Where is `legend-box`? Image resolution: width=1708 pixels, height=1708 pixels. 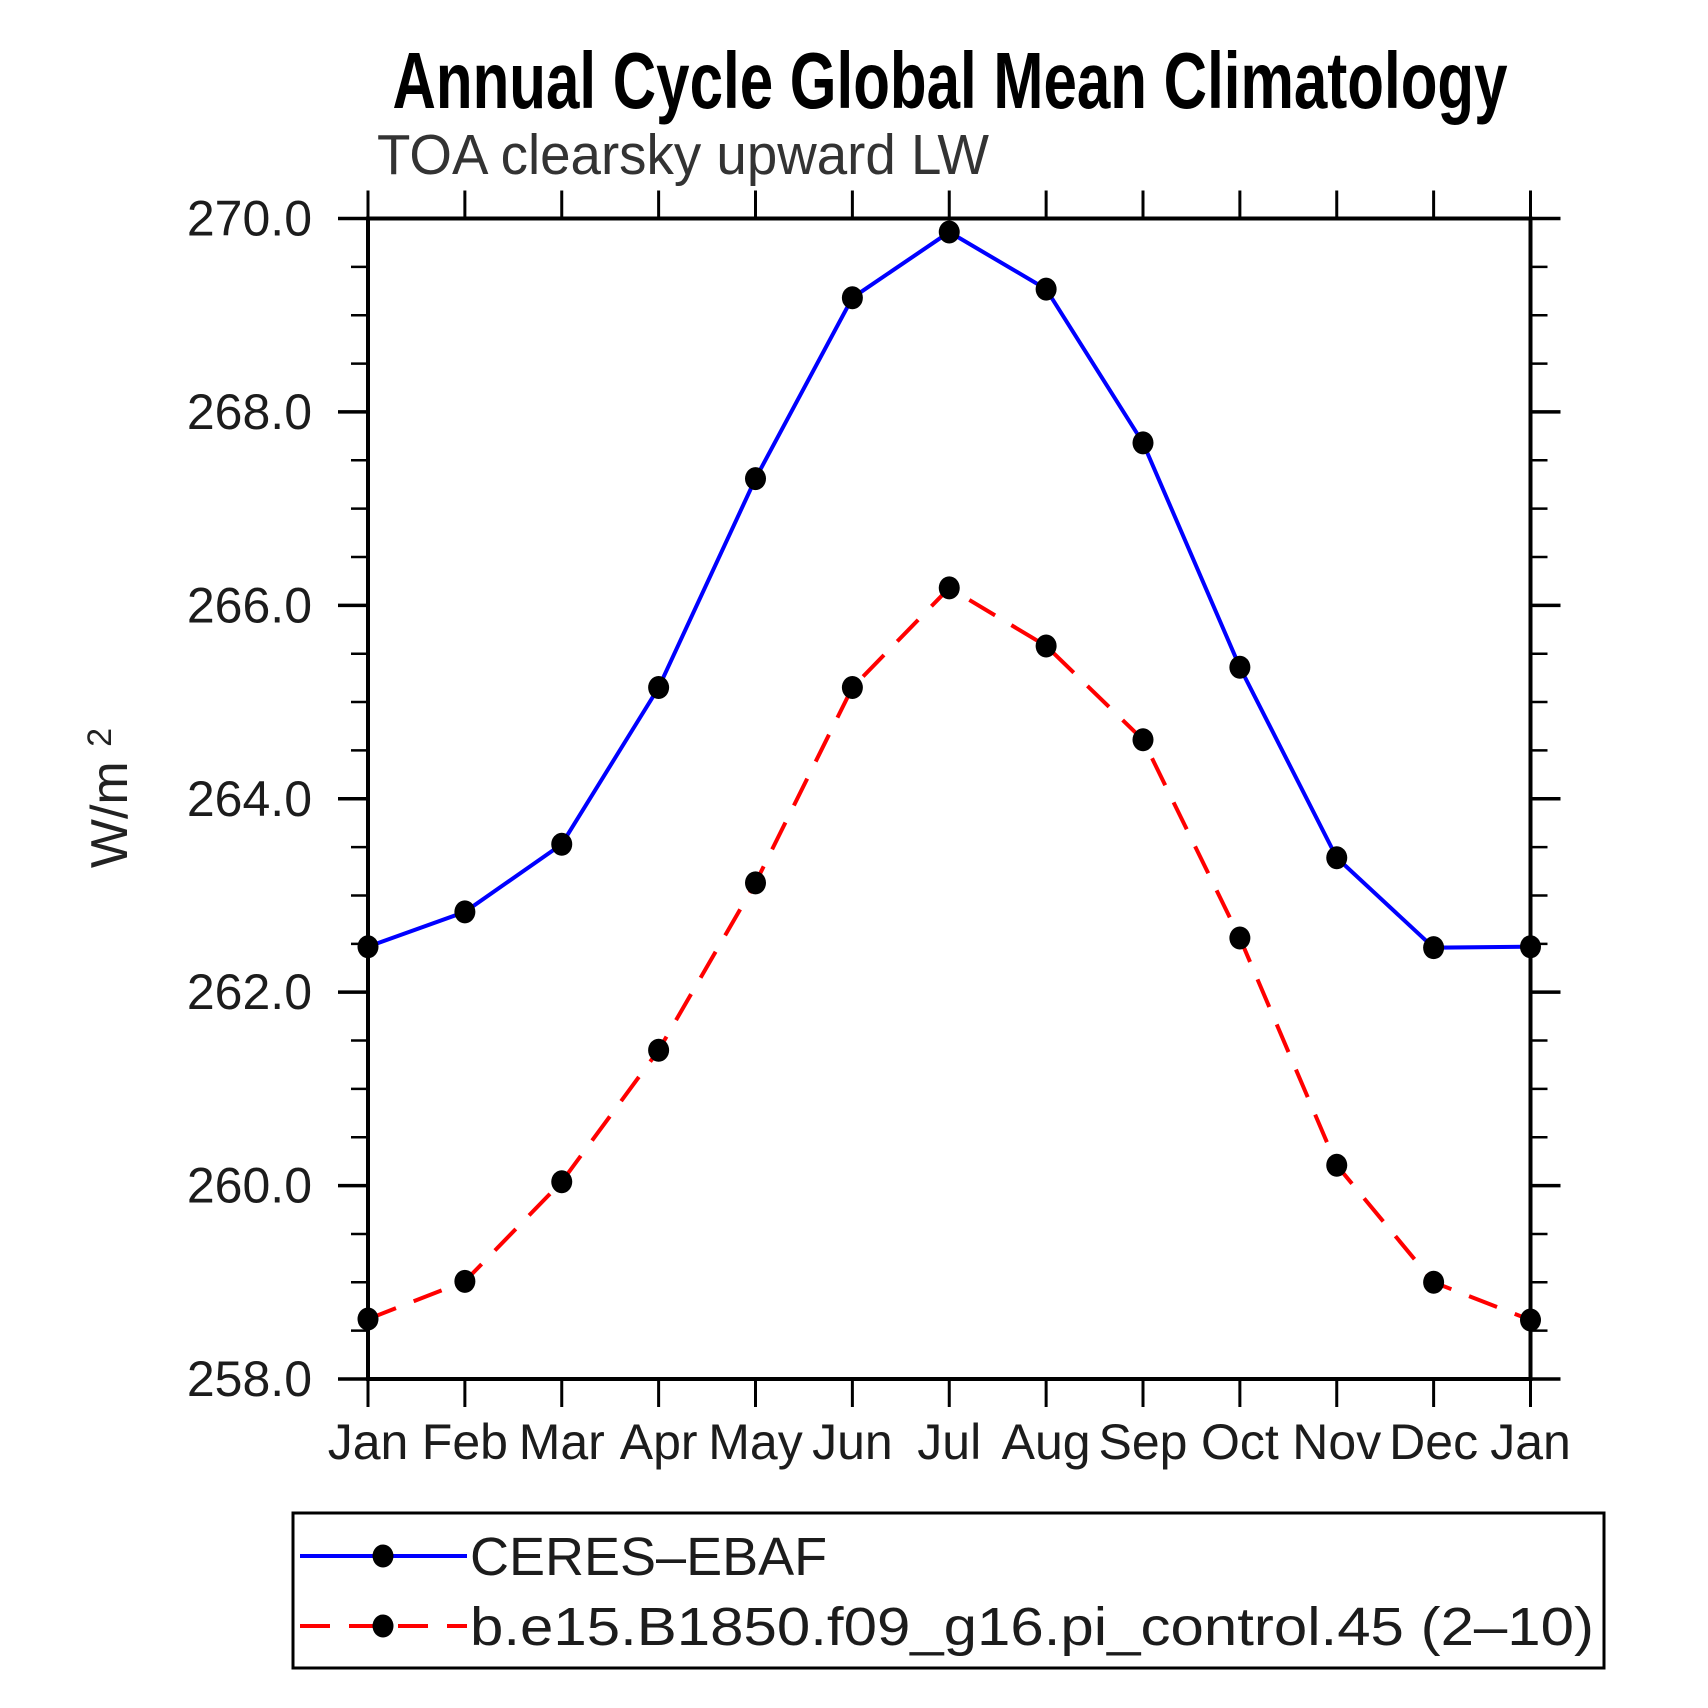 legend-box is located at coordinates (948, 1590).